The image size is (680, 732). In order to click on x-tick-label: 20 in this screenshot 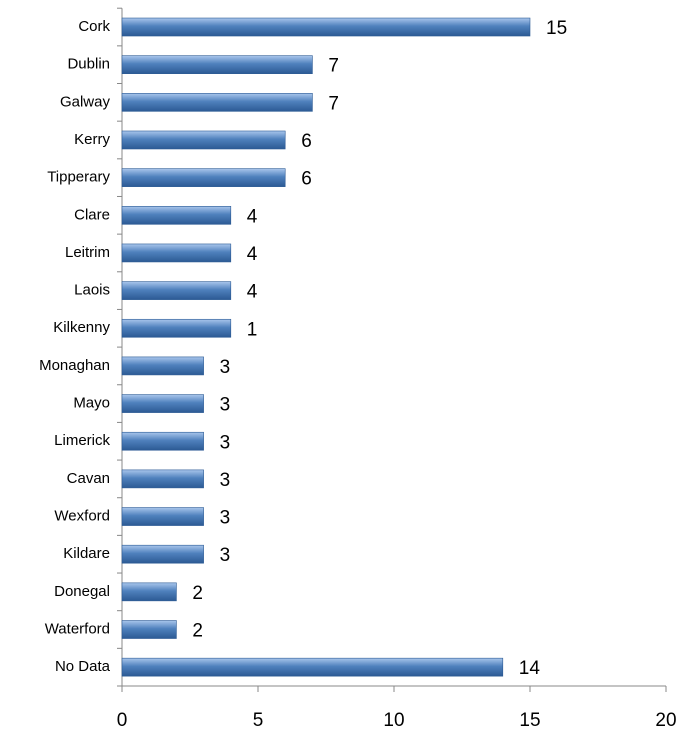, I will do `click(665, 720)`.